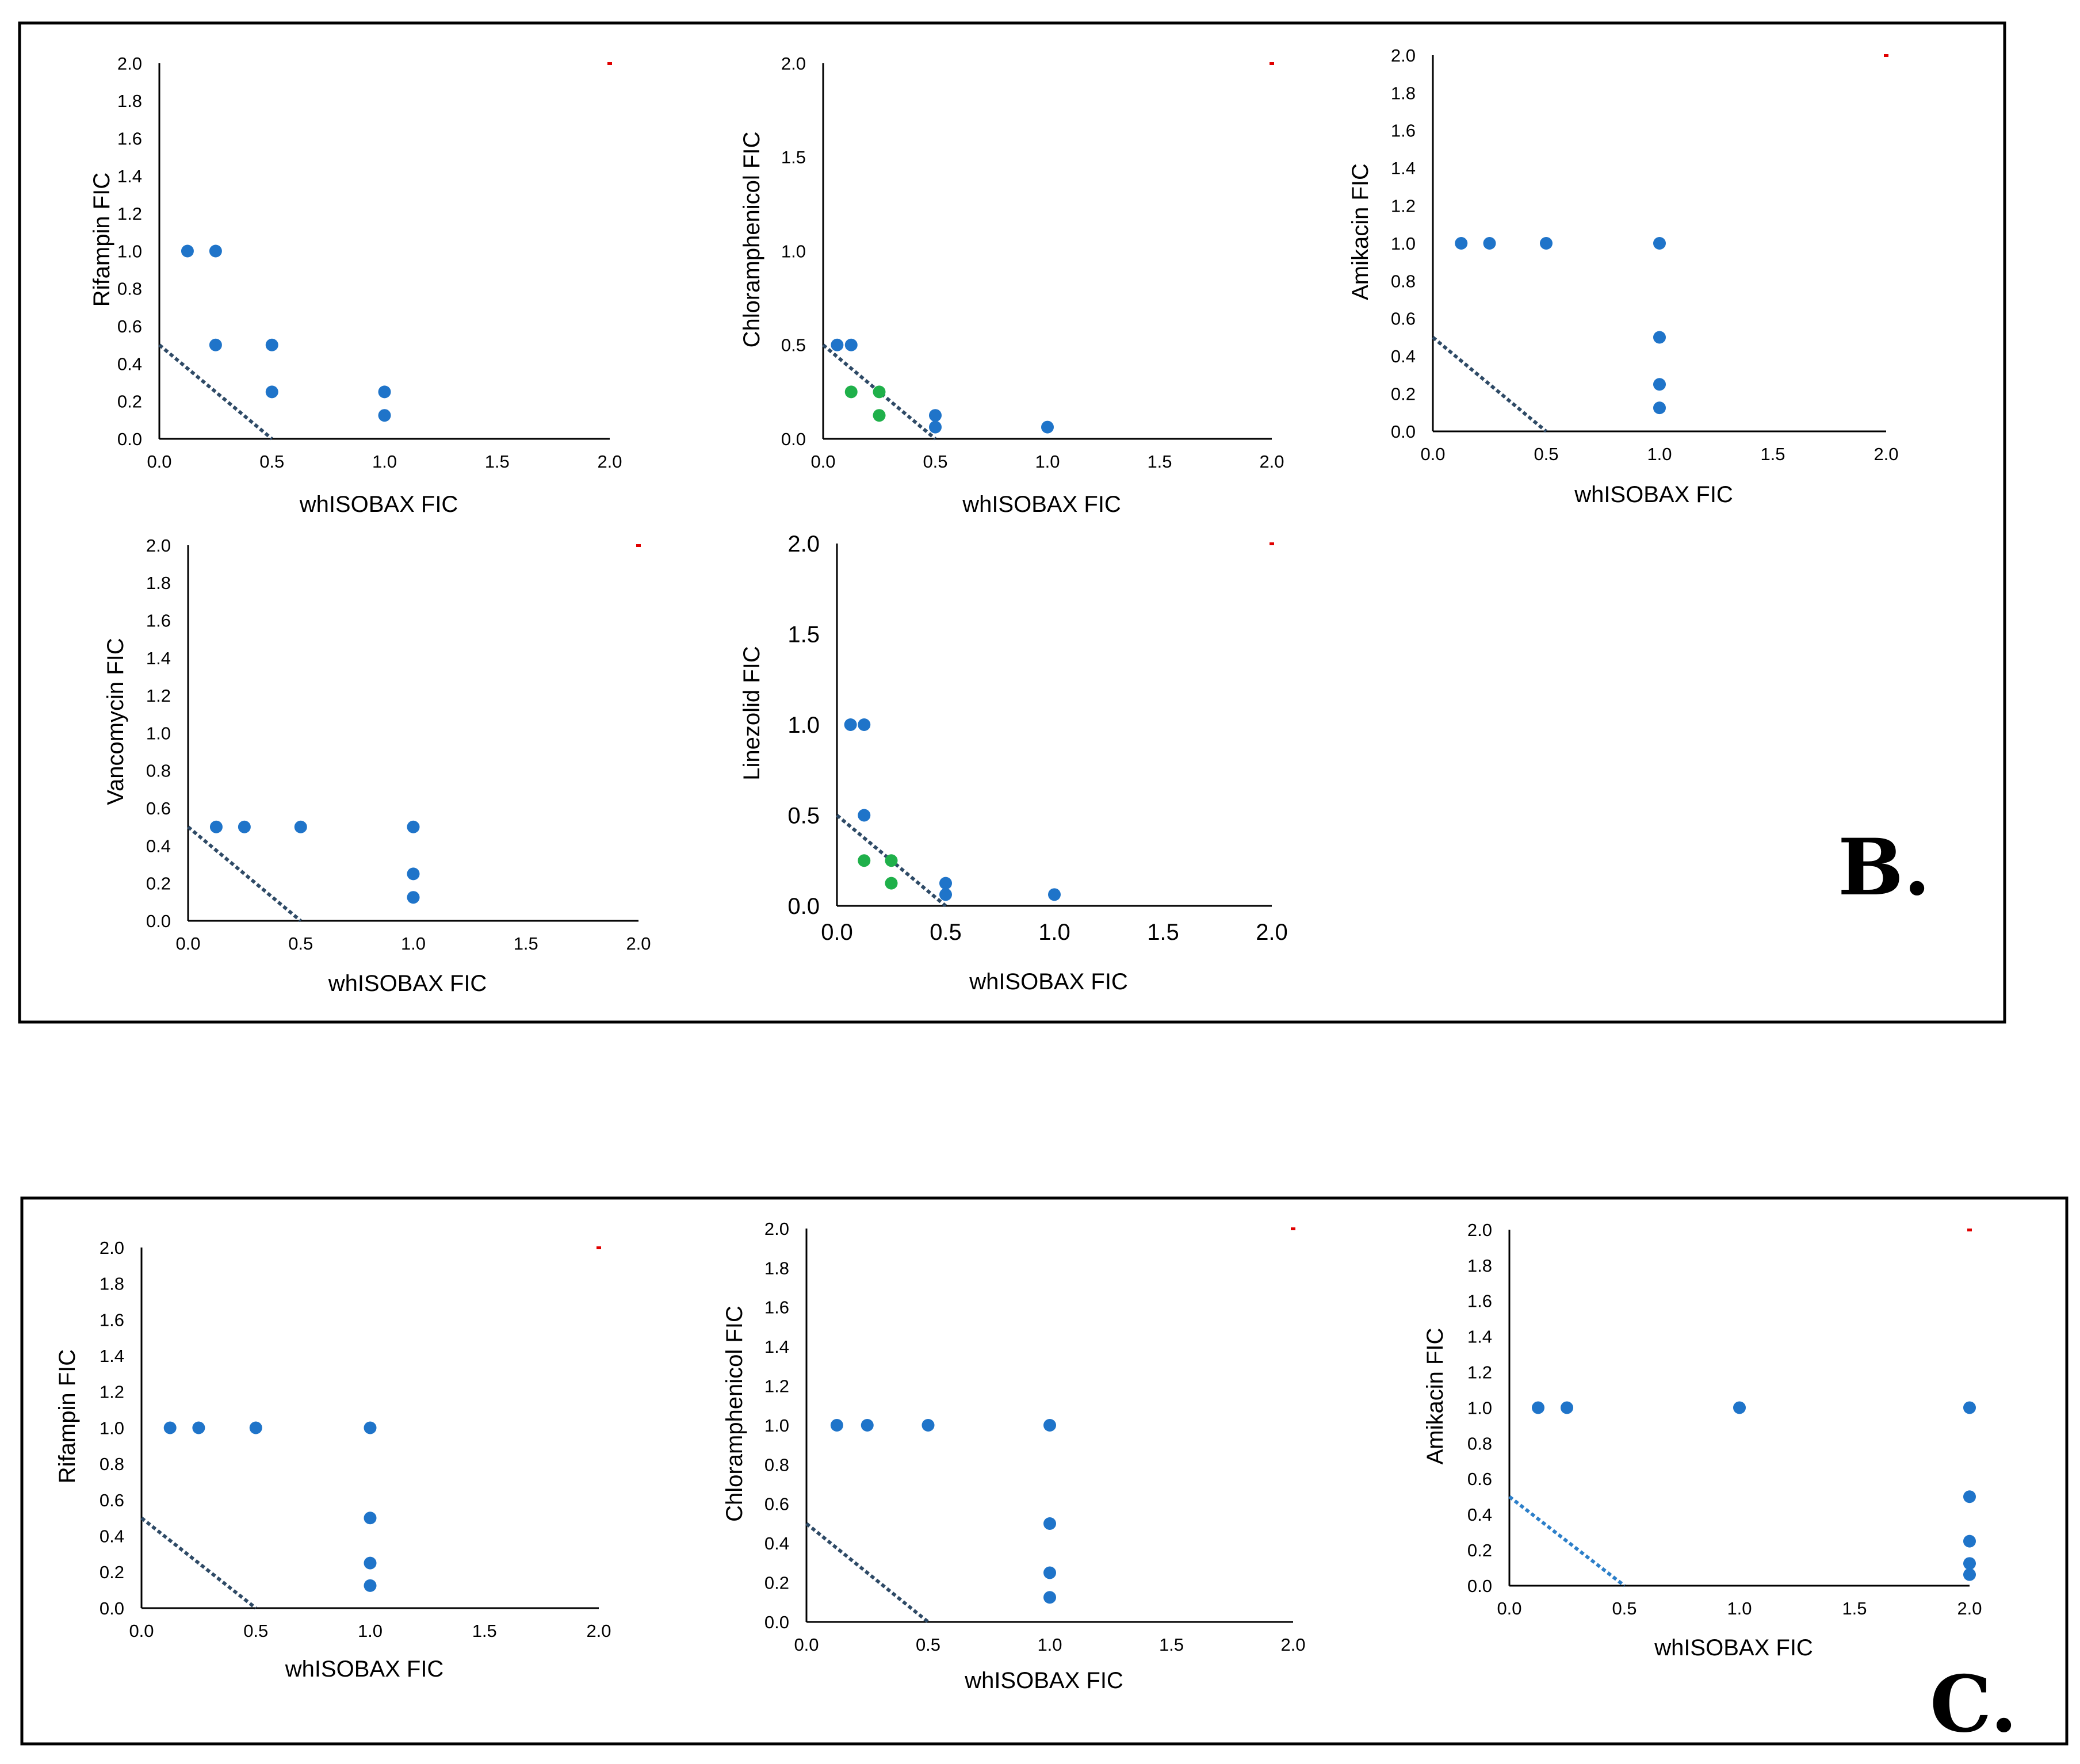  What do you see at coordinates (735, 1414) in the screenshot?
I see `y-axis-title: Chloramphenicol FIC` at bounding box center [735, 1414].